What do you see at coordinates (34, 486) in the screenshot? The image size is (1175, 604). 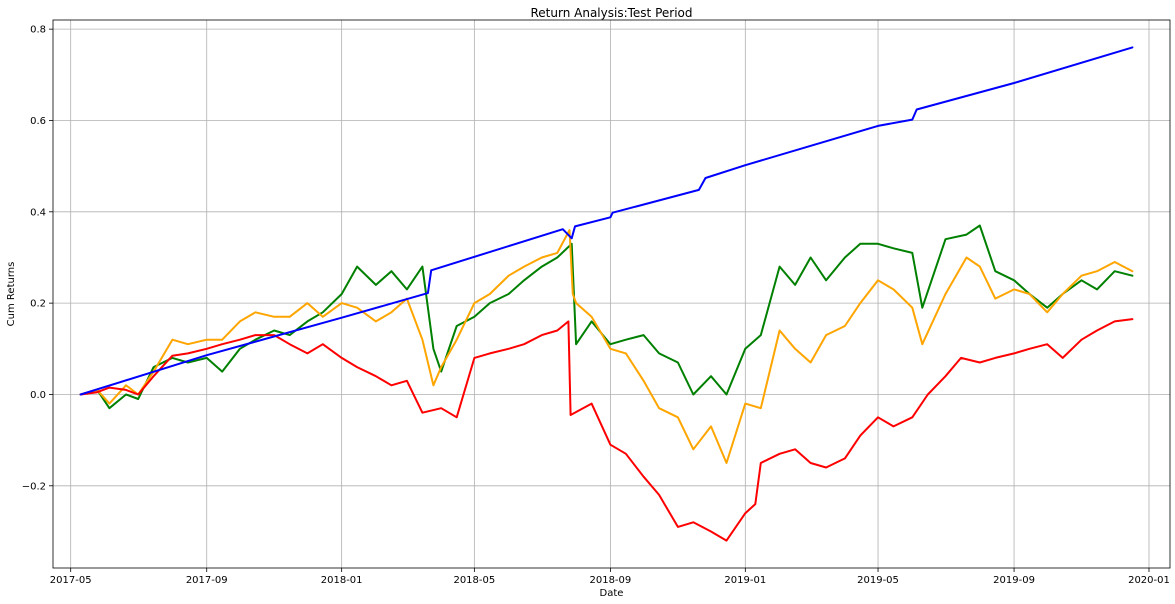 I see `y-tick-label: −0.2` at bounding box center [34, 486].